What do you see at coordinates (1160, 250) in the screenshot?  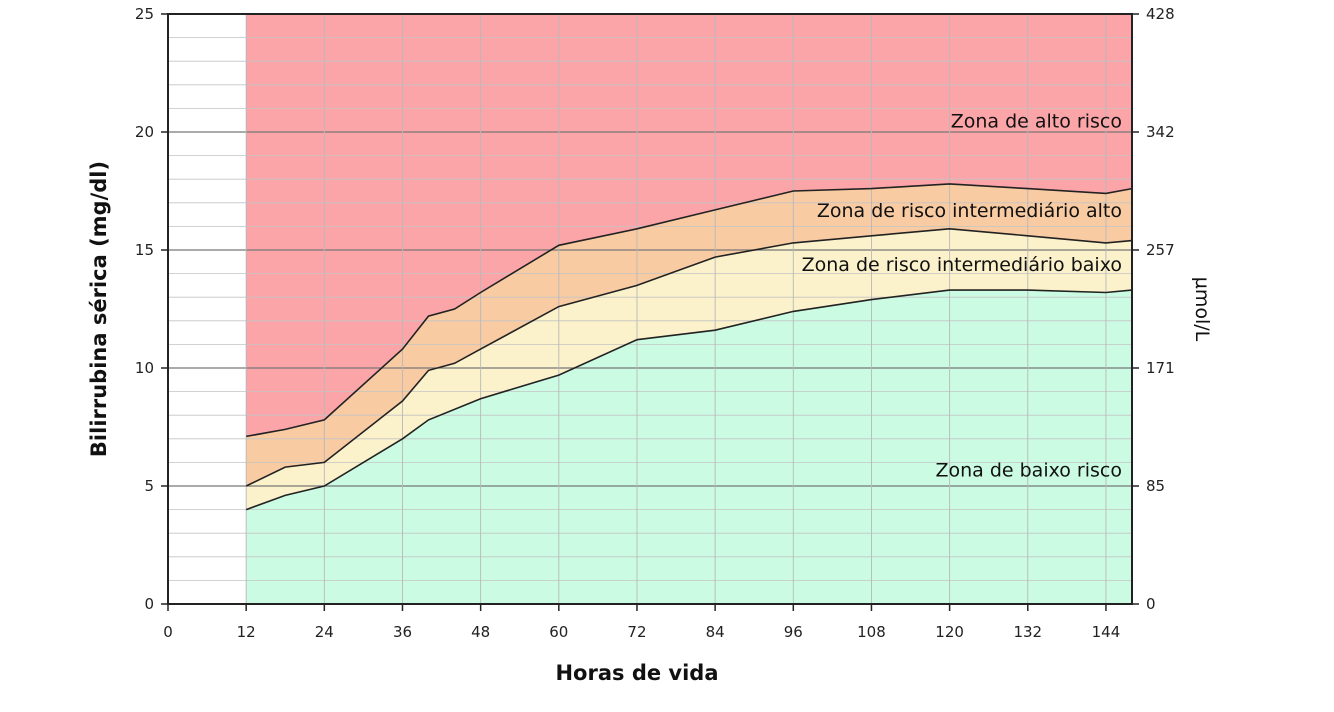 I see `y2-tick-label: 257` at bounding box center [1160, 250].